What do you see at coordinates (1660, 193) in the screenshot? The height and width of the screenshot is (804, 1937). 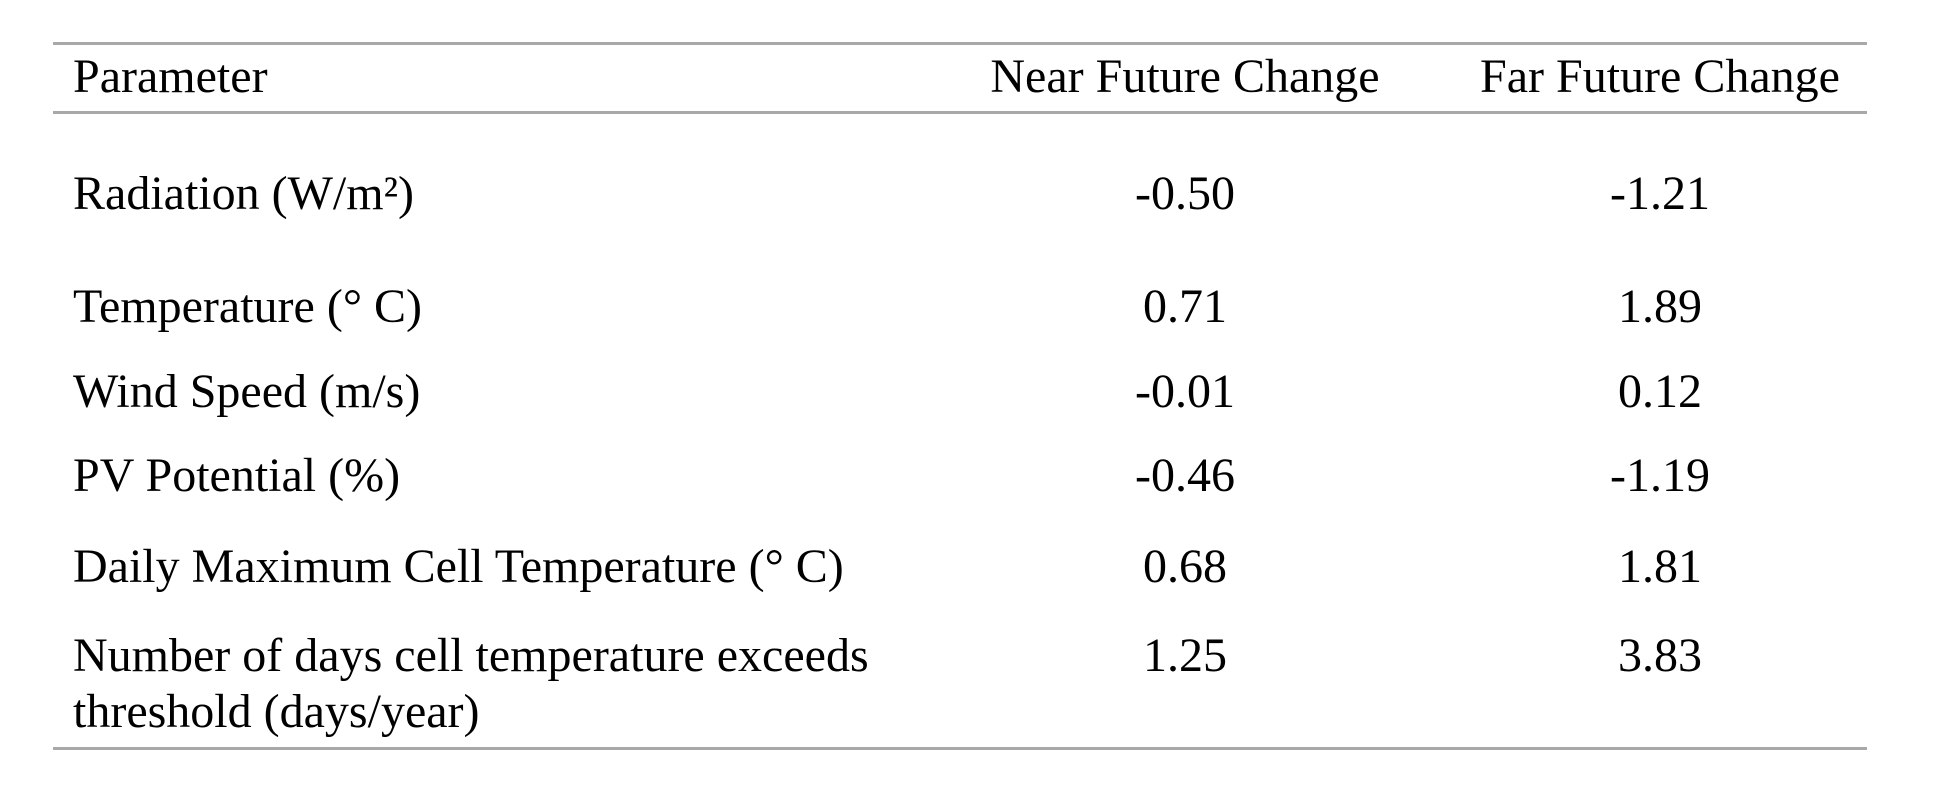 I see `far-future-value: -1.21` at bounding box center [1660, 193].